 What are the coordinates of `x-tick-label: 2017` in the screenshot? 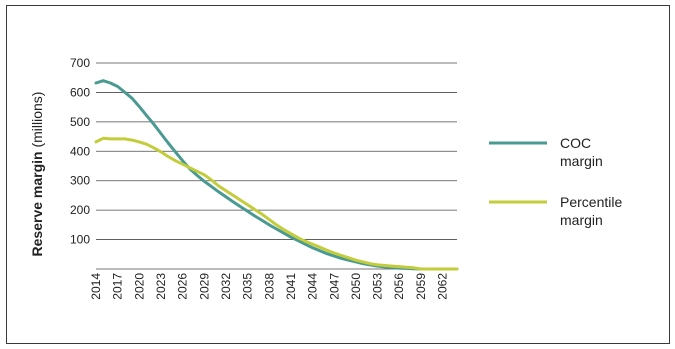 It's located at (118, 286).